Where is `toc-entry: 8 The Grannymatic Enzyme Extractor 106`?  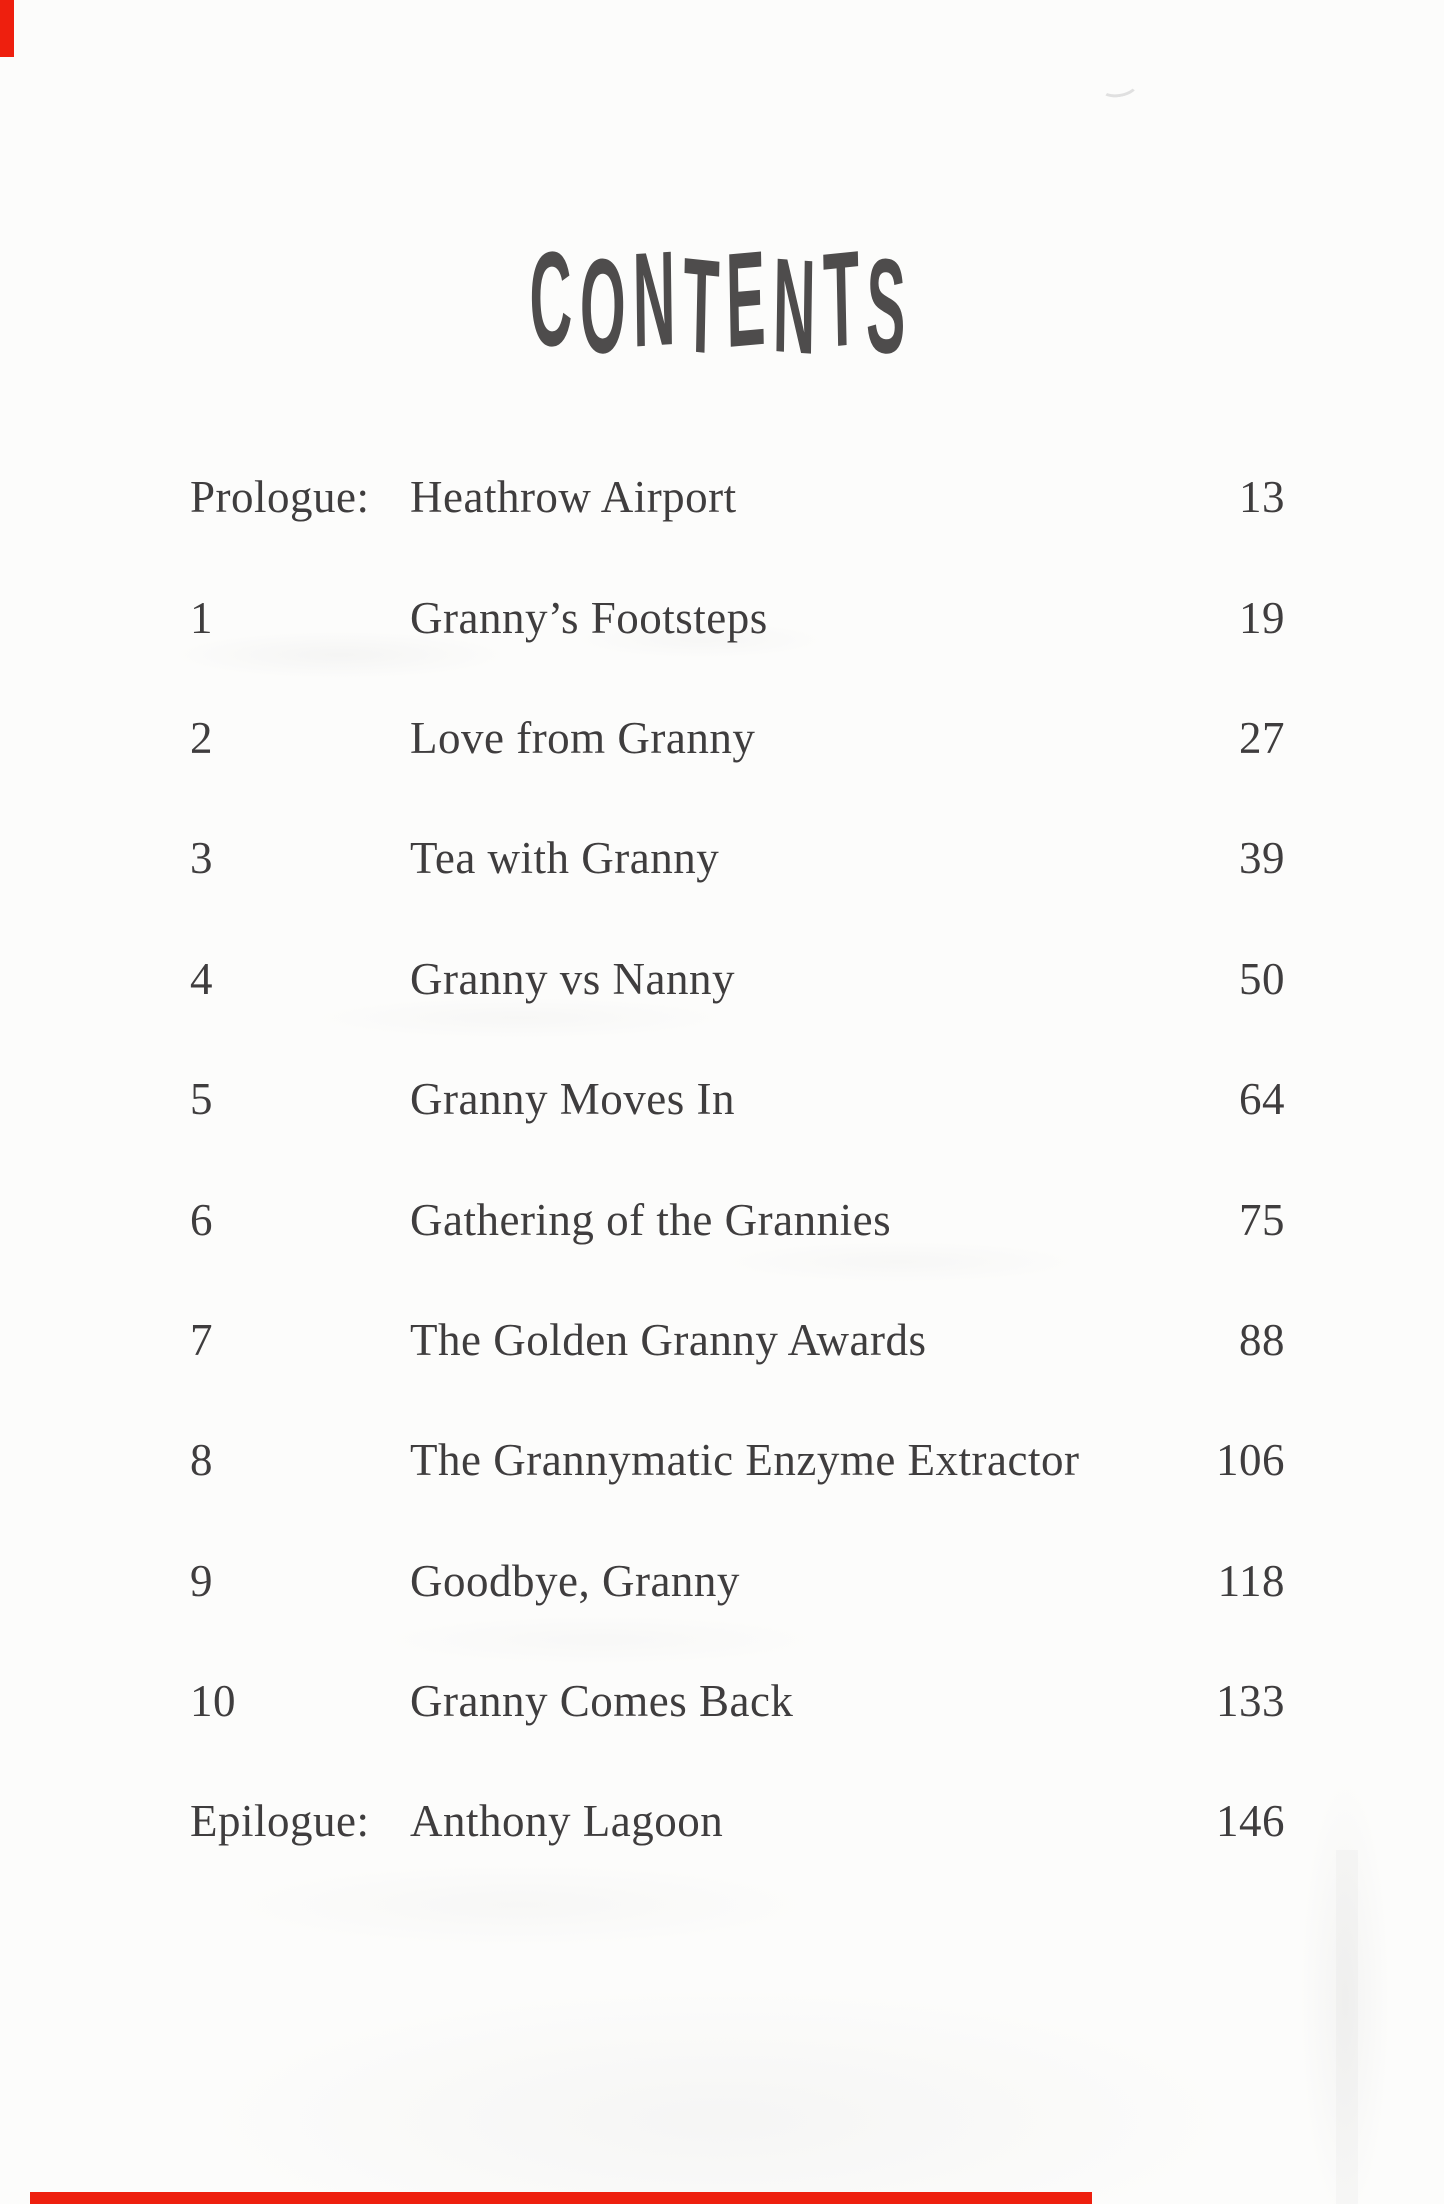 toc-entry: 8 The Grannymatic Enzyme Extractor 106 is located at coordinates (737, 1460).